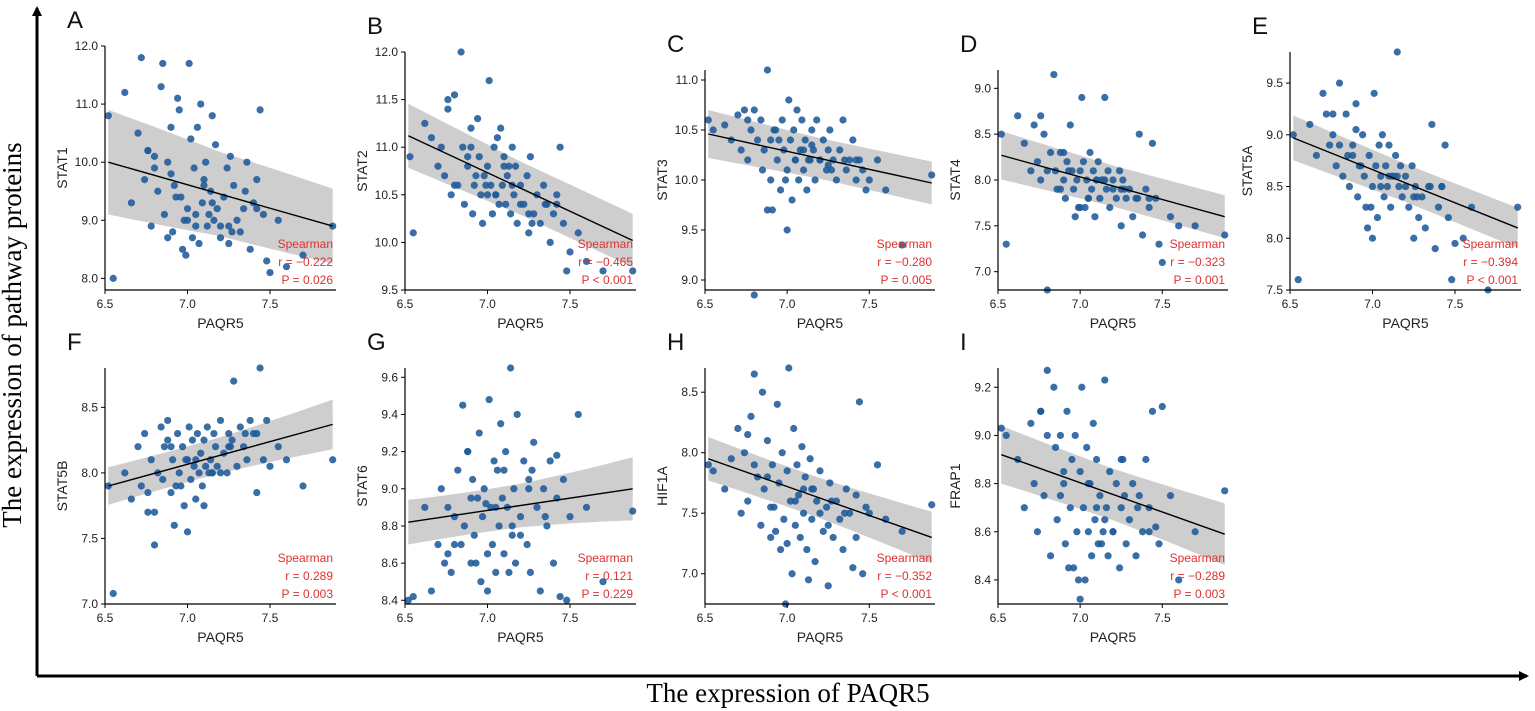 The width and height of the screenshot is (1535, 711). What do you see at coordinates (1490, 262) in the screenshot?
I see `stat-r: r = −0.394` at bounding box center [1490, 262].